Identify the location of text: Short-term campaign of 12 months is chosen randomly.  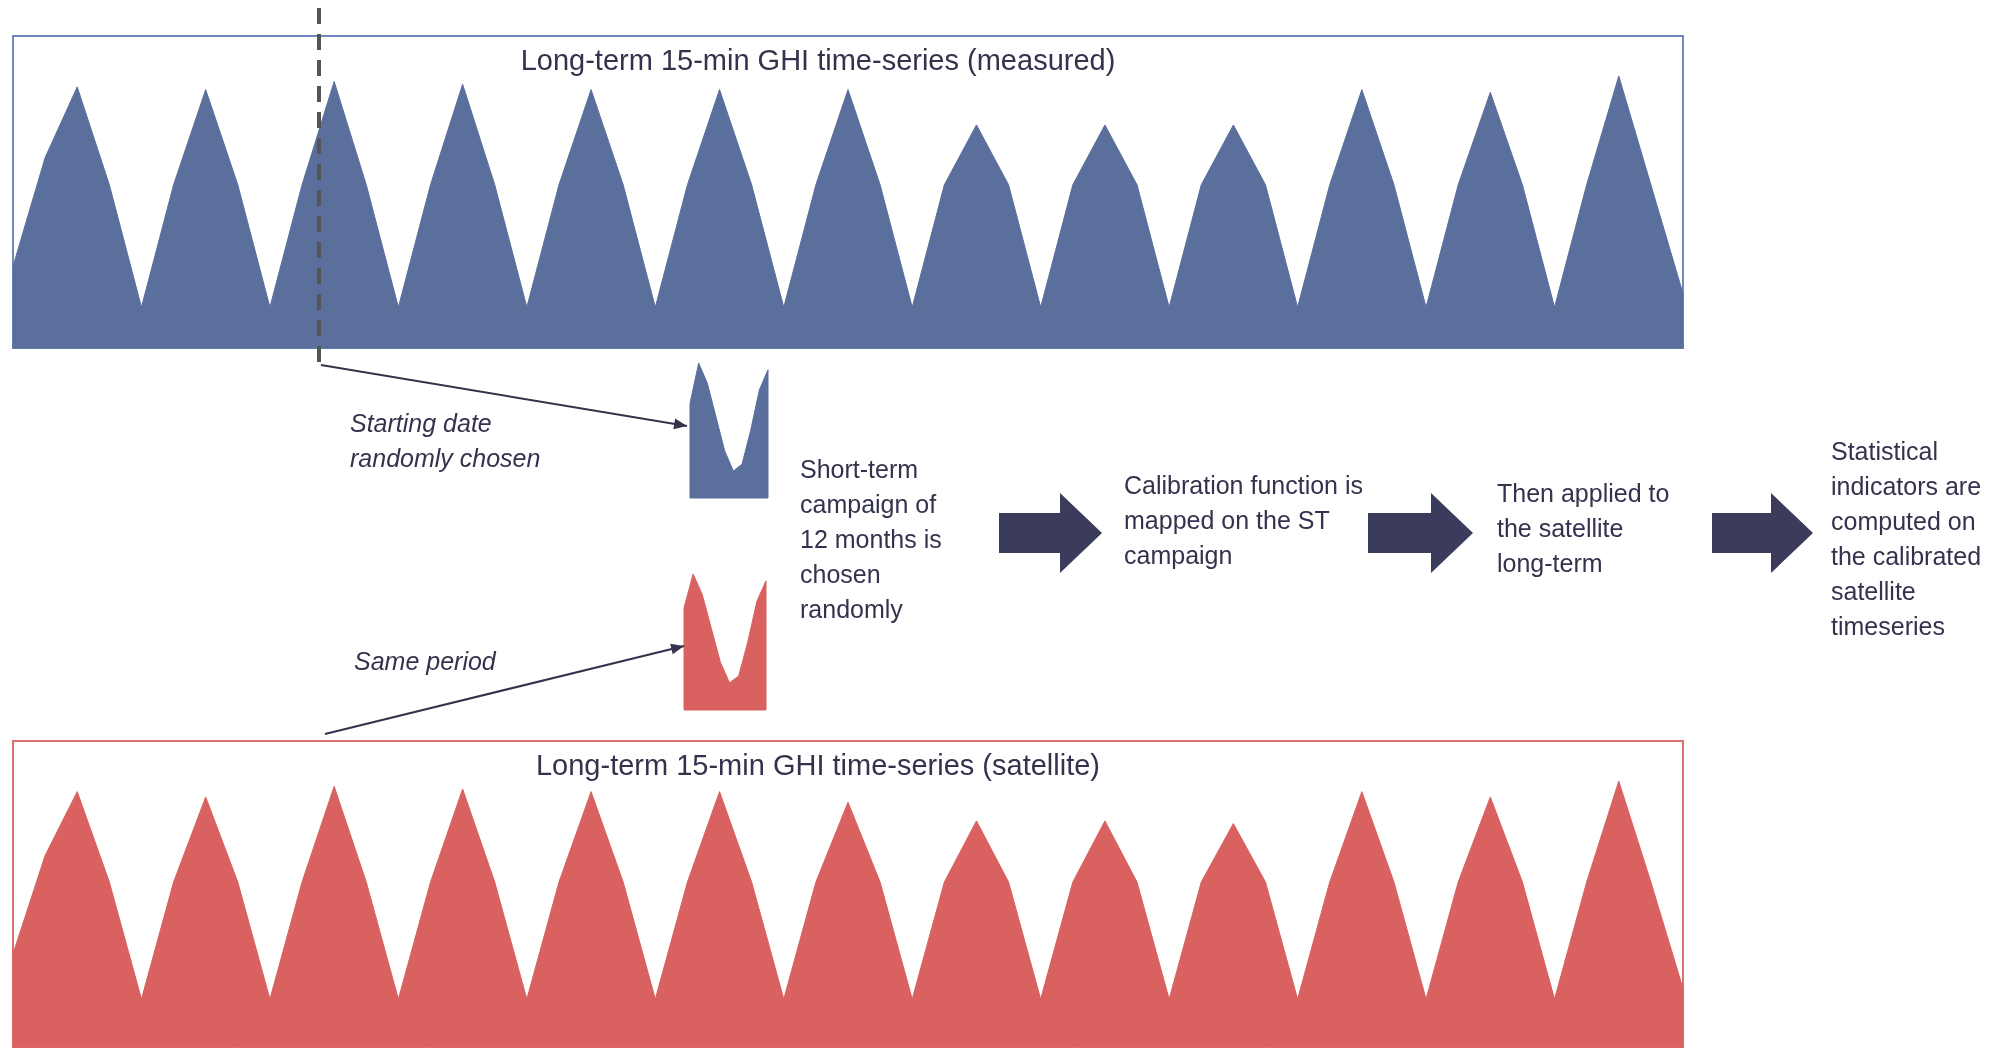
(871, 539).